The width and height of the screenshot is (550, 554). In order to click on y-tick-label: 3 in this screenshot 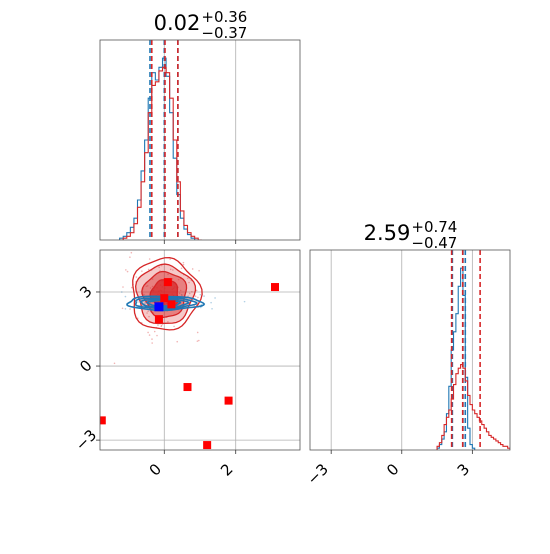, I will do `click(85, 291)`.